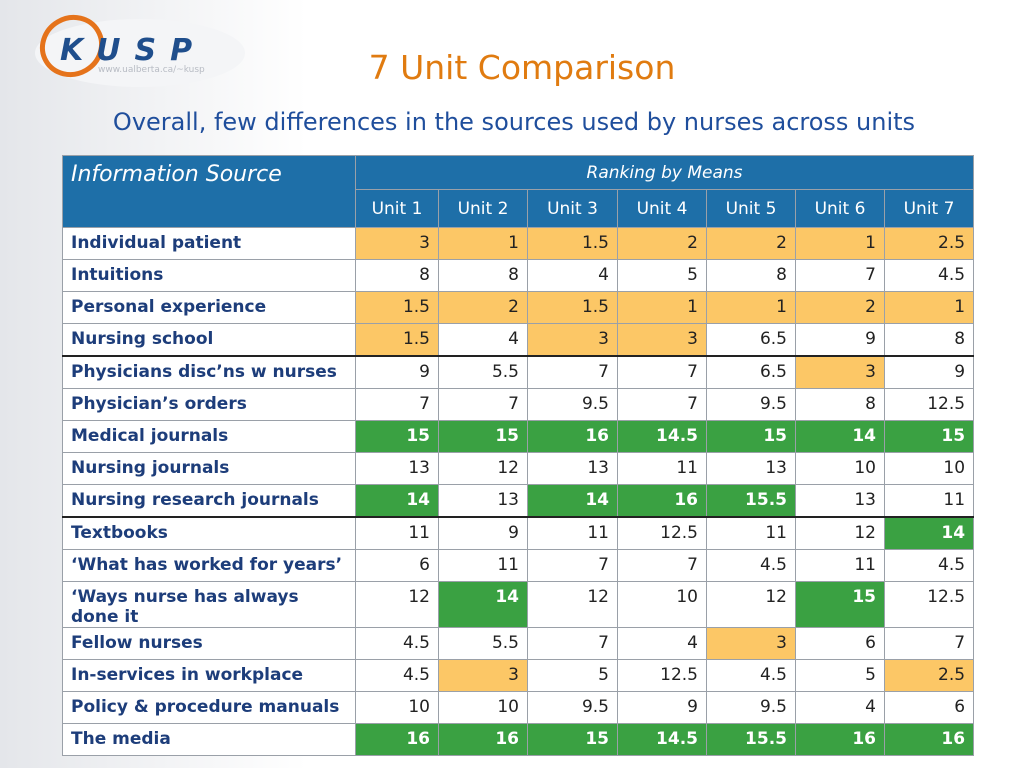  Describe the element at coordinates (840, 208) in the screenshot. I see `unit-header: Unit 6` at that location.